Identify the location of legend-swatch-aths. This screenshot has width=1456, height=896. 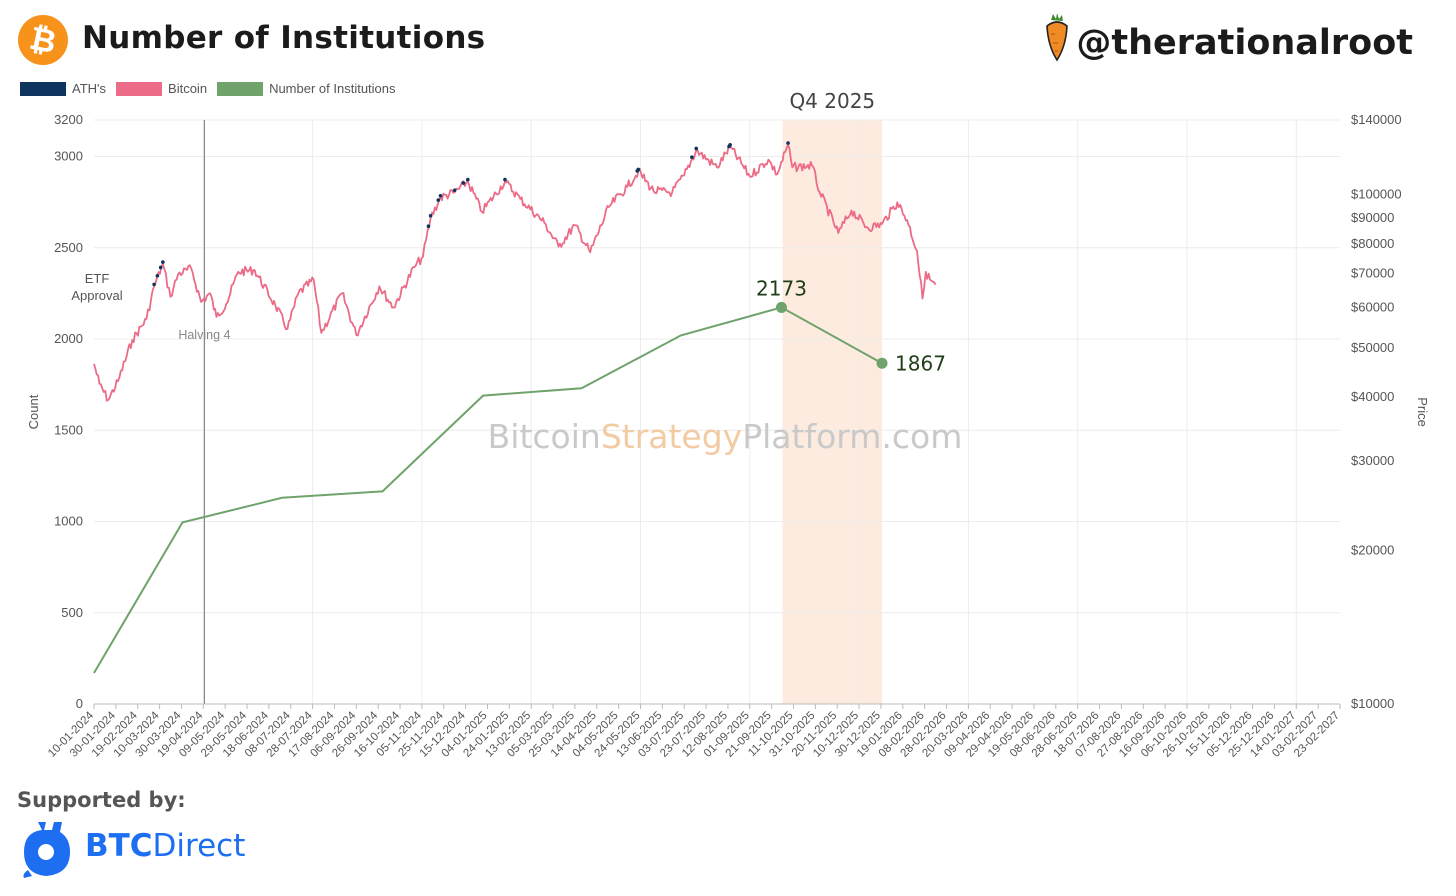
(43, 88).